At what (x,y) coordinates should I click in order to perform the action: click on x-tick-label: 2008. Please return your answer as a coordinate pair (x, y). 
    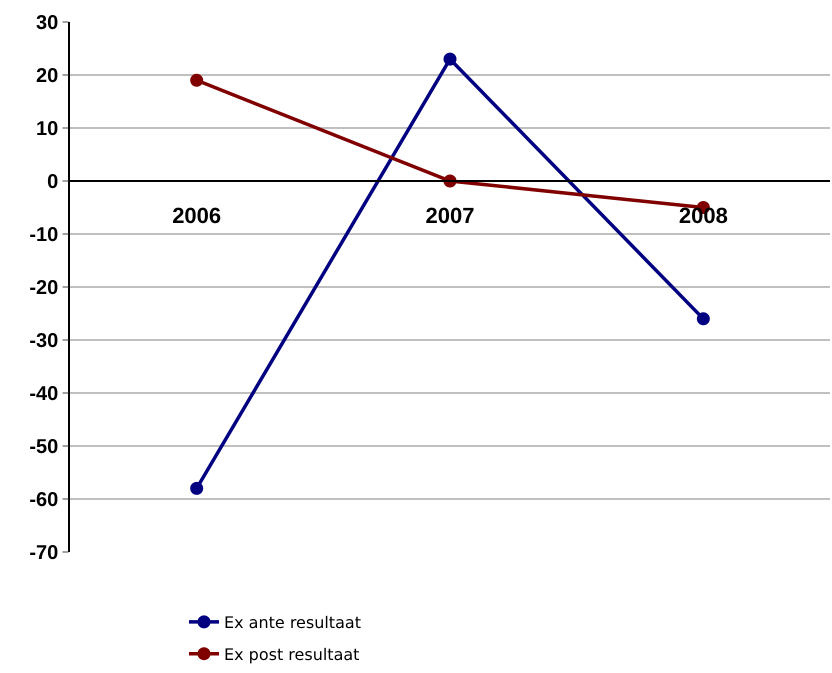
    Looking at the image, I should click on (703, 215).